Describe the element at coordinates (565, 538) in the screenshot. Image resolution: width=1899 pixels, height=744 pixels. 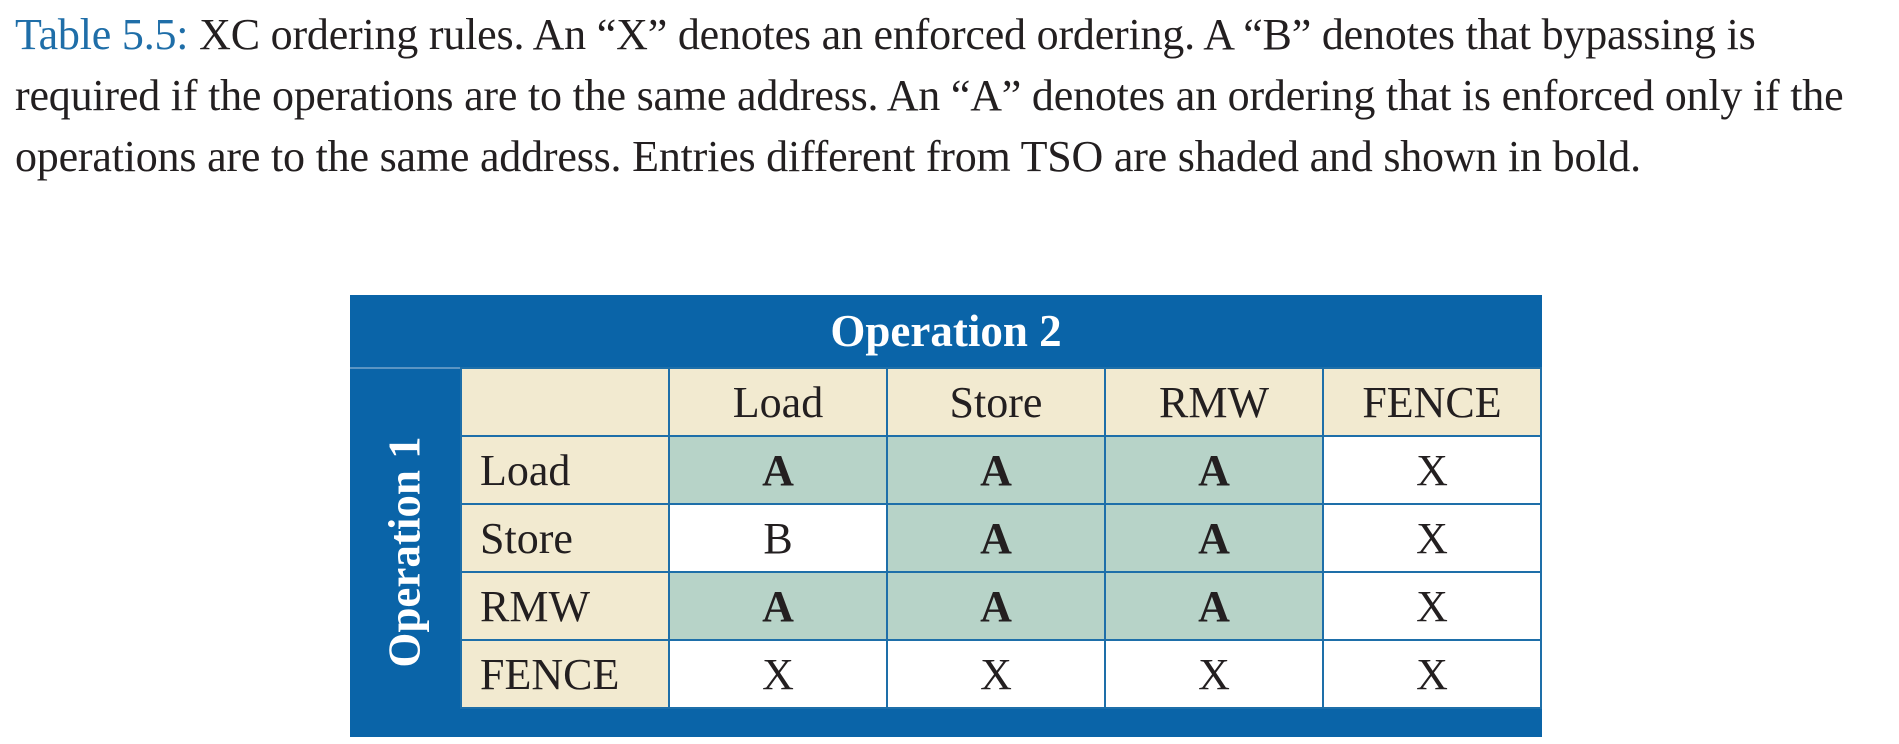
I see `row-header: Store` at that location.